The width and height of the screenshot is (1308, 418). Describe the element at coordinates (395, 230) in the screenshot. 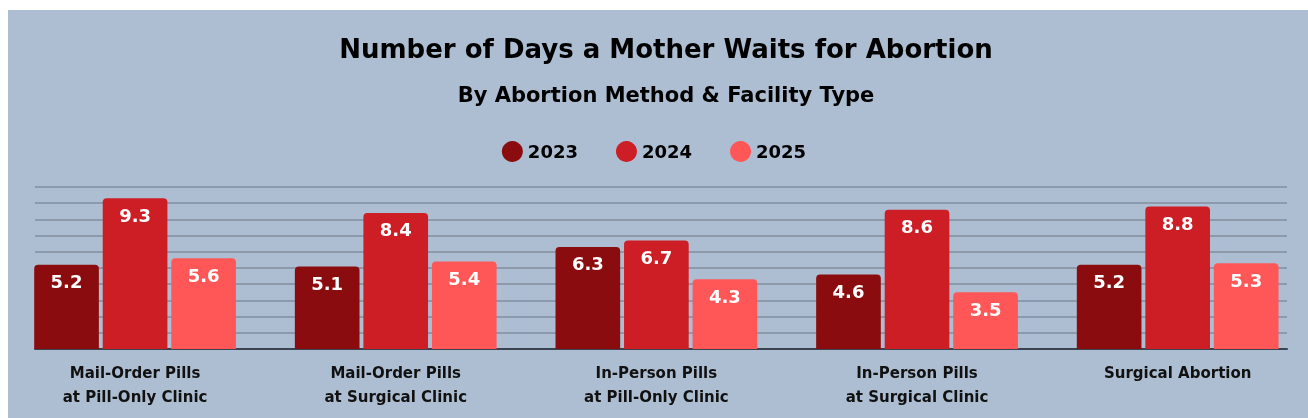

I see `data-label: 8.4` at that location.